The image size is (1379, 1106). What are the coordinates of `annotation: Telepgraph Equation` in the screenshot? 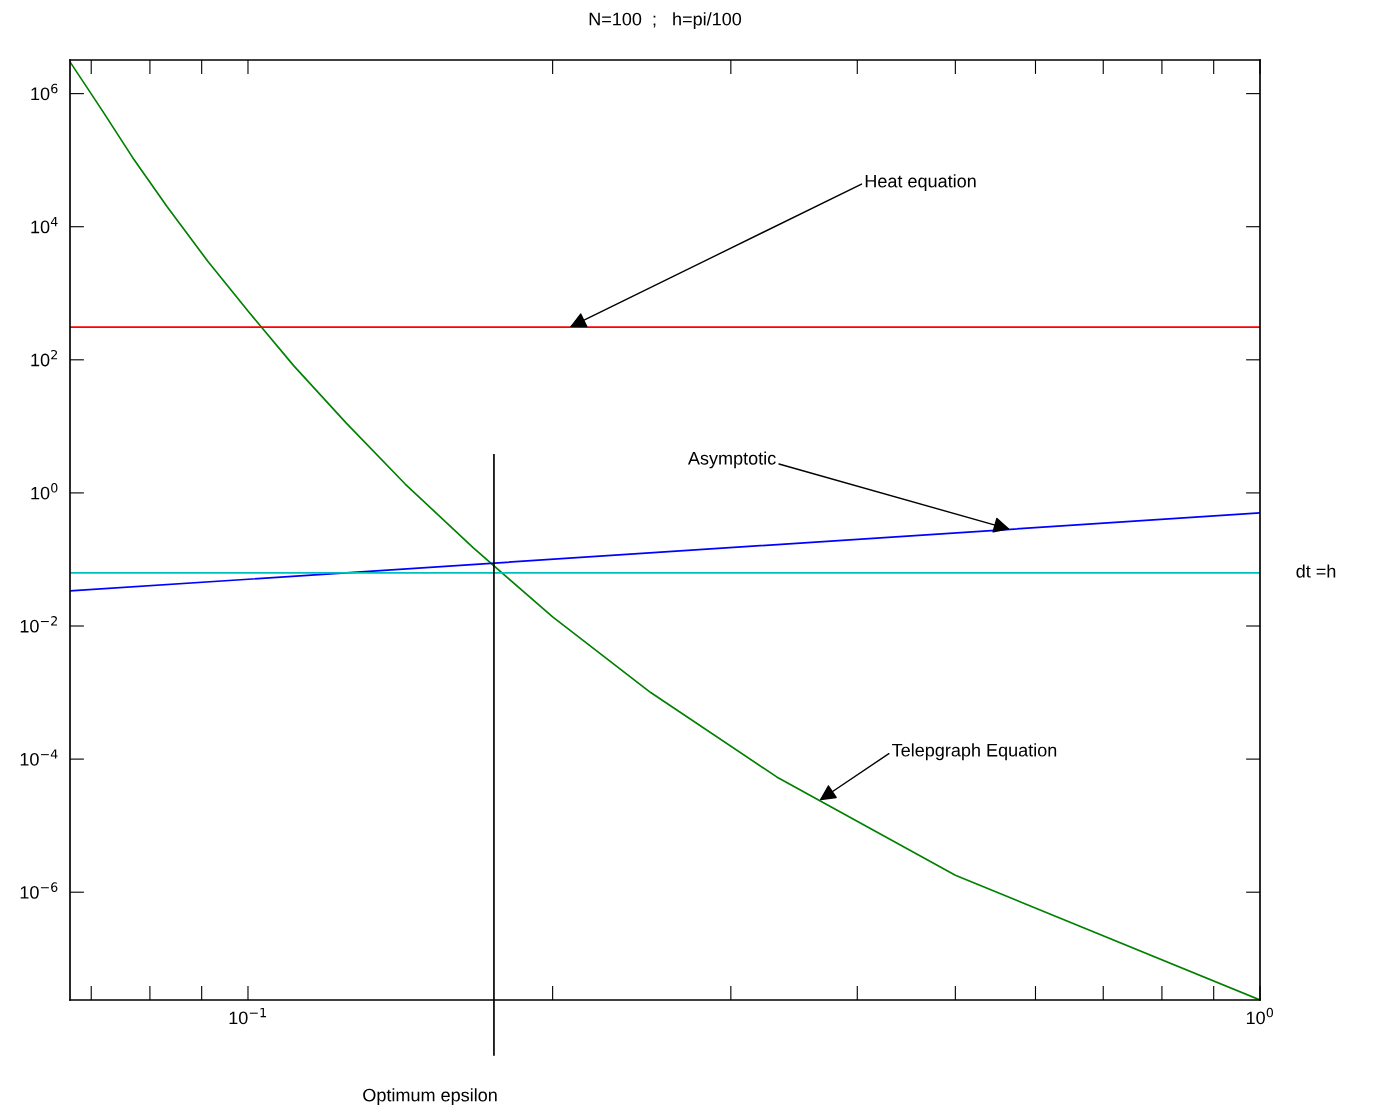 It's located at (974, 752).